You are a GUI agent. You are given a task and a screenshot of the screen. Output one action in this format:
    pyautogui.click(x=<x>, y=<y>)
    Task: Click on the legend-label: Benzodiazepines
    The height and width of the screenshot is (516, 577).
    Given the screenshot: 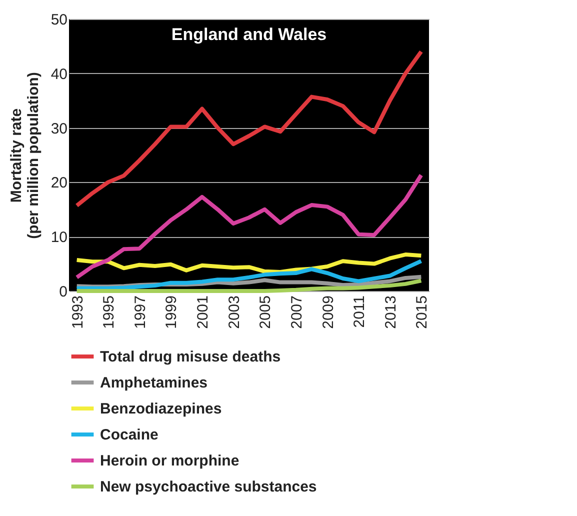 What is the action you would take?
    pyautogui.click(x=161, y=409)
    